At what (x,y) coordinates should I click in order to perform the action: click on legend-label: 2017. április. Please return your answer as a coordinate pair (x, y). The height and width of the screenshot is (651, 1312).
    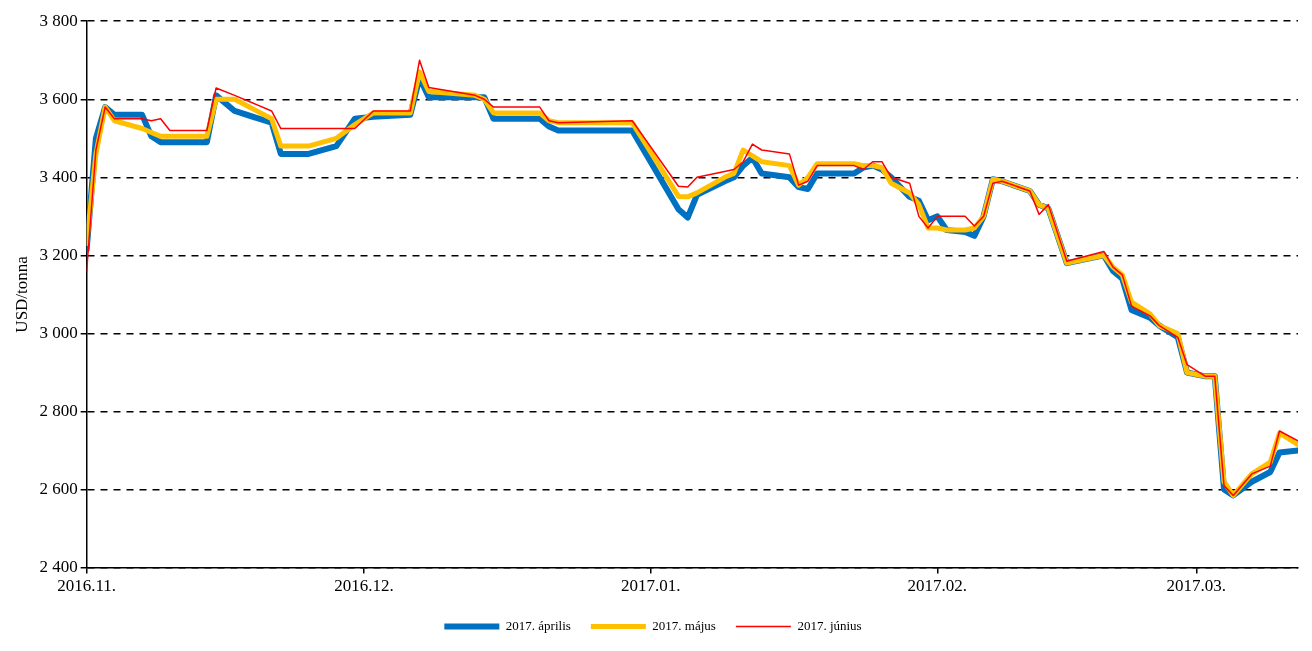
    Looking at the image, I should click on (538, 625).